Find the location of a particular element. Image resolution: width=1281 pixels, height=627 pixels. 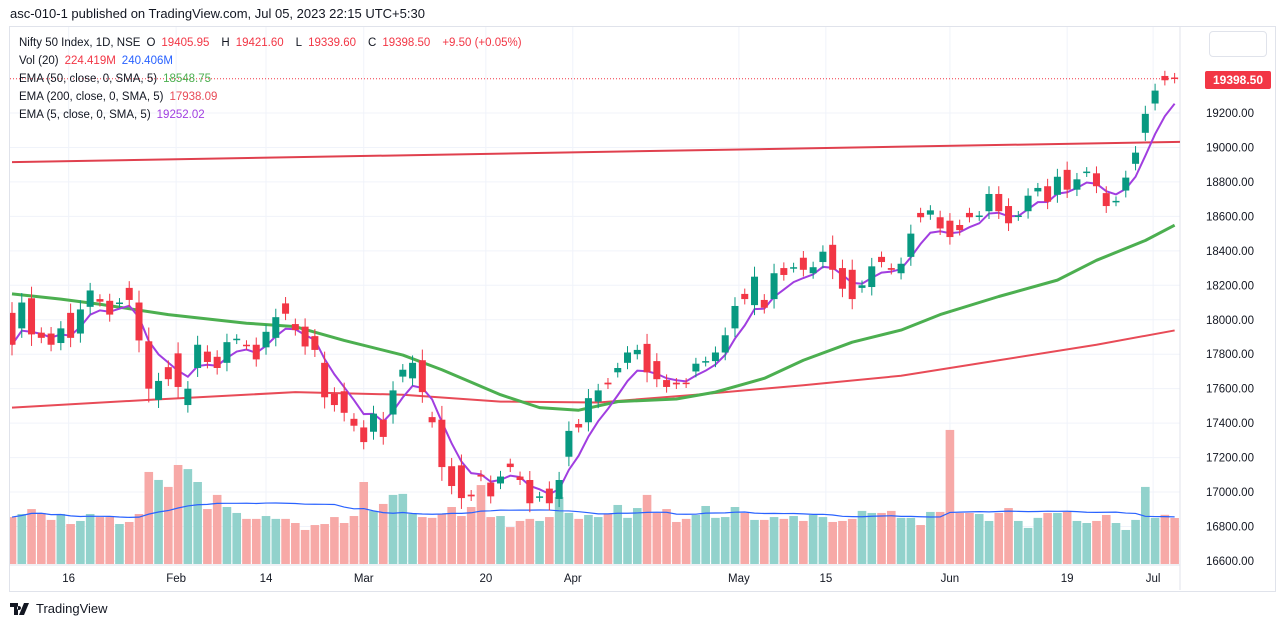

x-tick-label: 14 is located at coordinates (266, 579).